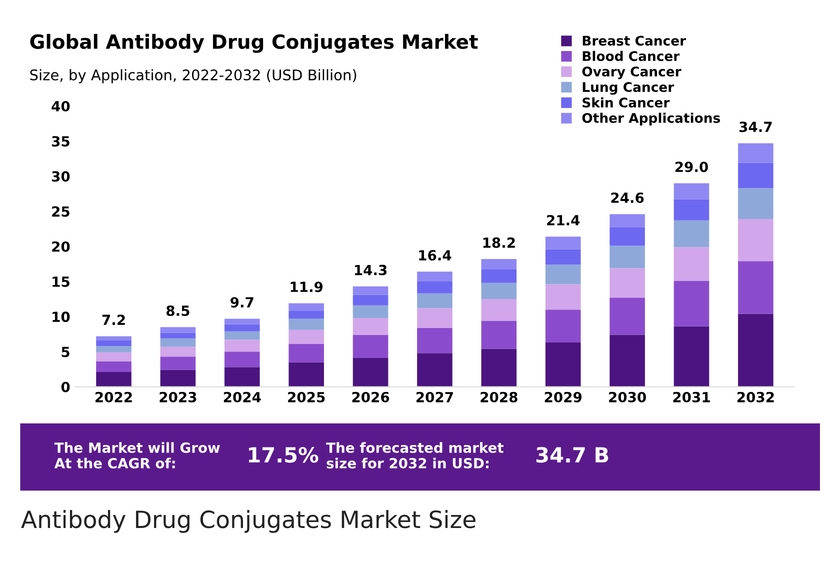  What do you see at coordinates (114, 397) in the screenshot?
I see `x-tick-label: 2022` at bounding box center [114, 397].